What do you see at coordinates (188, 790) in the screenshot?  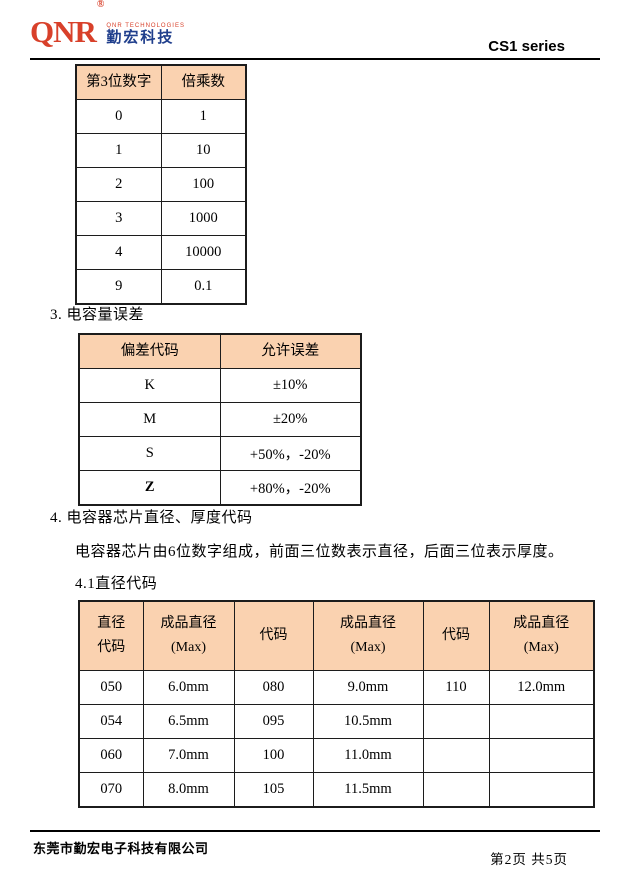 I see `table-cell: 8.0mm` at bounding box center [188, 790].